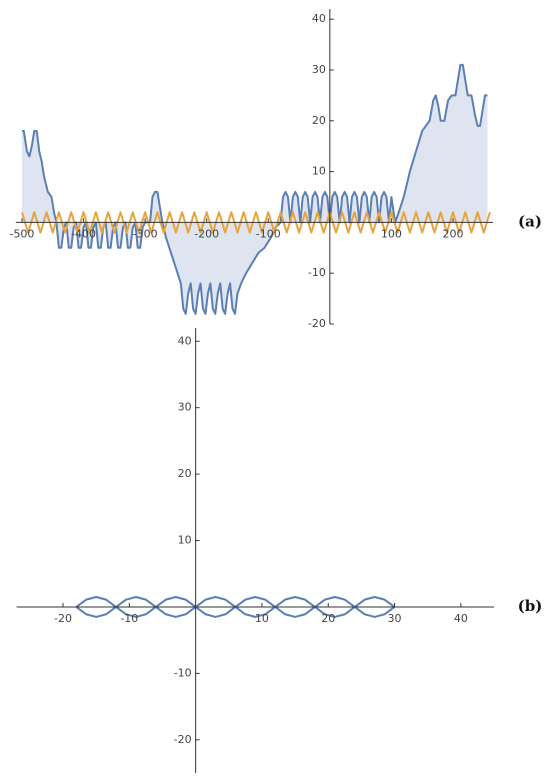  What do you see at coordinates (262, 618) in the screenshot?
I see `x-tick-label: 10` at bounding box center [262, 618].